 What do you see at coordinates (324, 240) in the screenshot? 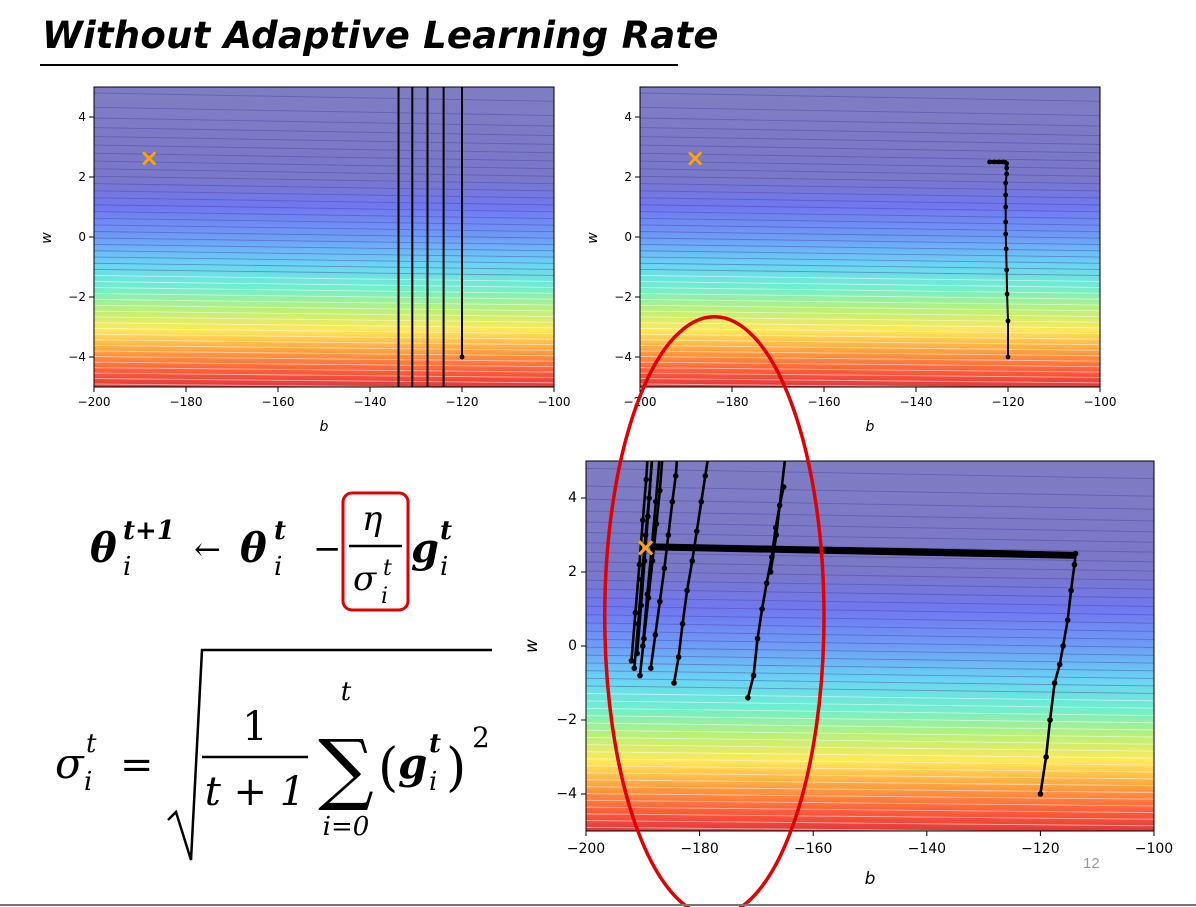
I see `contour-lines` at bounding box center [324, 240].